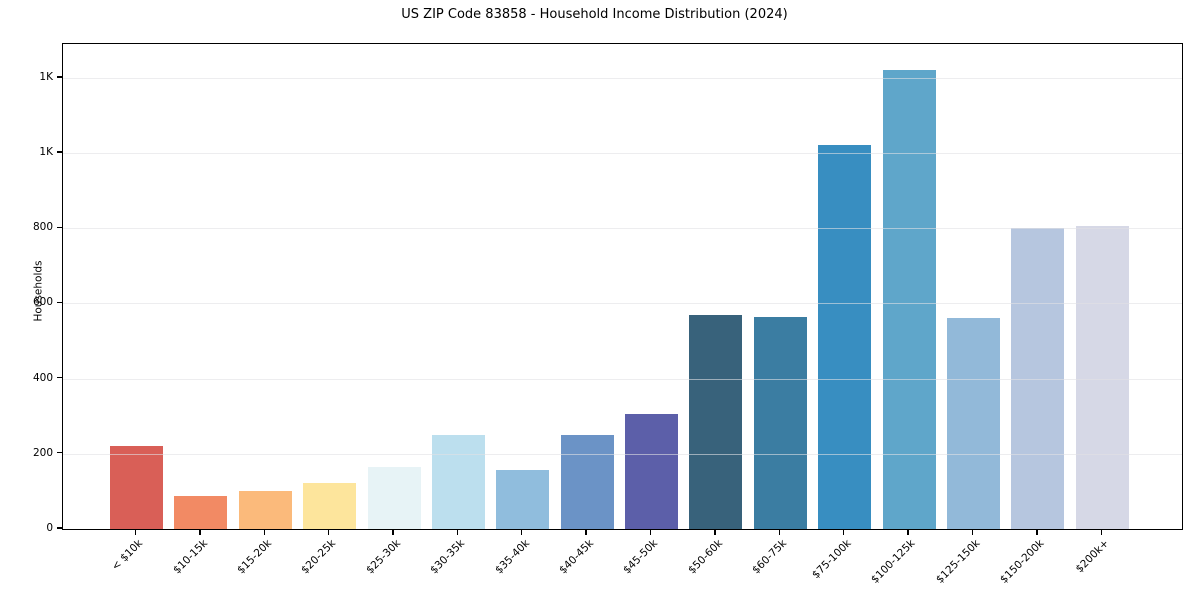 The height and width of the screenshot is (590, 1189). Describe the element at coordinates (383, 557) in the screenshot. I see `x-tick-label-$25-30k: $25-30k` at that location.